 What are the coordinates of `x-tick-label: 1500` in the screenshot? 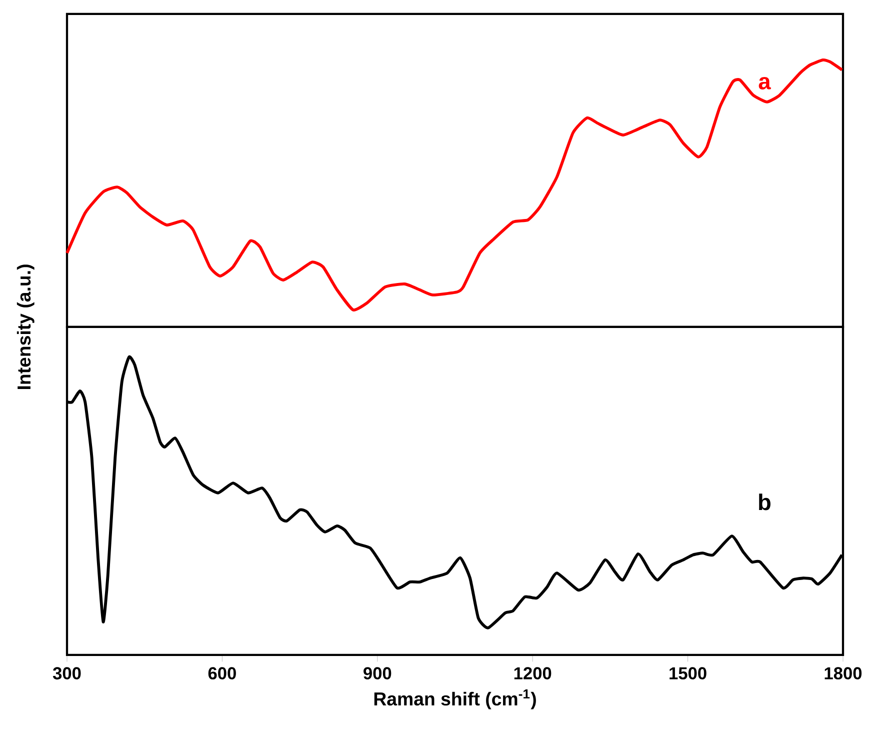 It's located at (688, 673).